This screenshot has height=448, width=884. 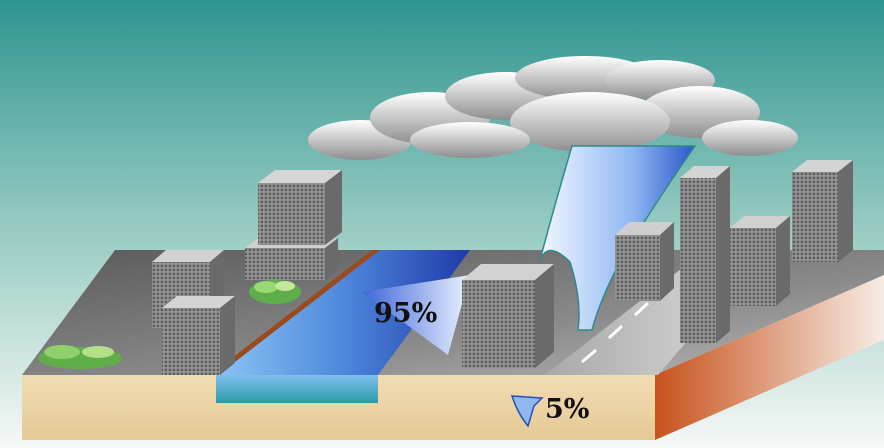 I want to click on infiltration-drop-icon, so click(x=527, y=411).